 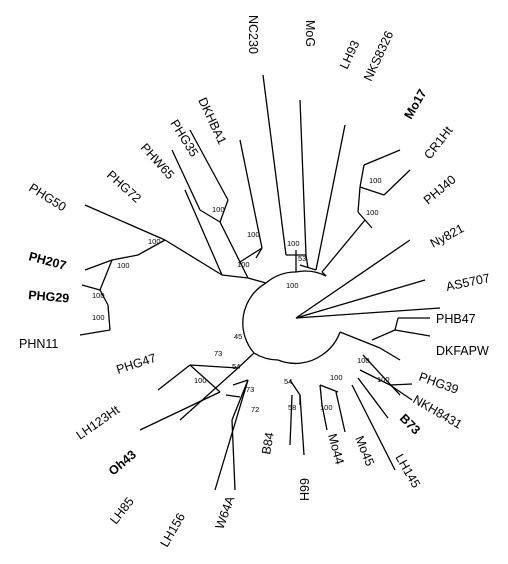 I want to click on bootstrap-bs-100-phg72: 100, so click(x=243, y=264).